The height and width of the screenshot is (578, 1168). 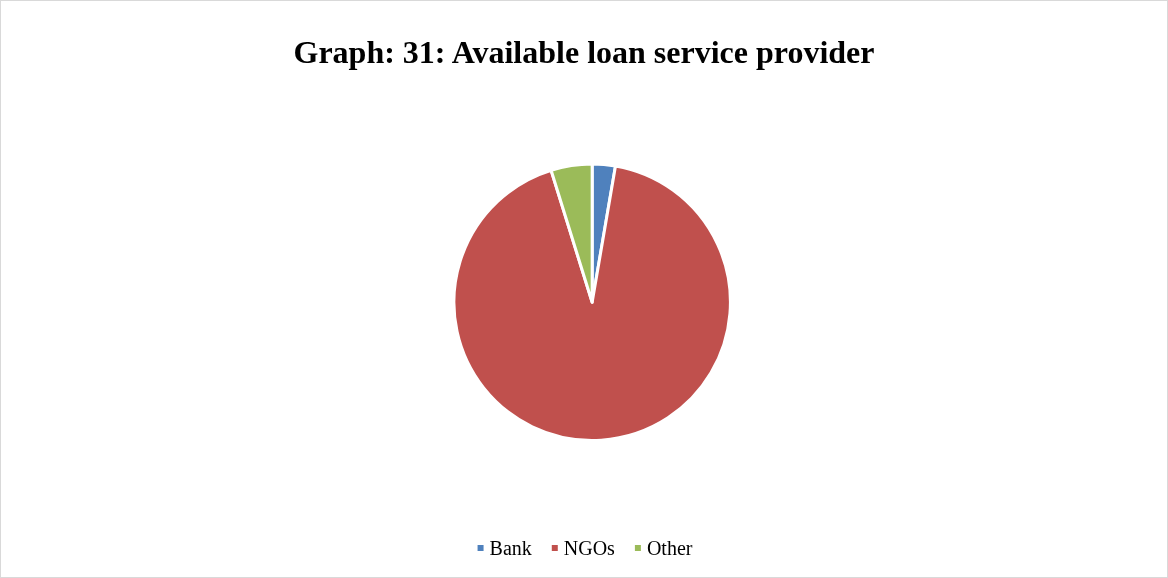 What do you see at coordinates (669, 548) in the screenshot?
I see `legend-label: Other` at bounding box center [669, 548].